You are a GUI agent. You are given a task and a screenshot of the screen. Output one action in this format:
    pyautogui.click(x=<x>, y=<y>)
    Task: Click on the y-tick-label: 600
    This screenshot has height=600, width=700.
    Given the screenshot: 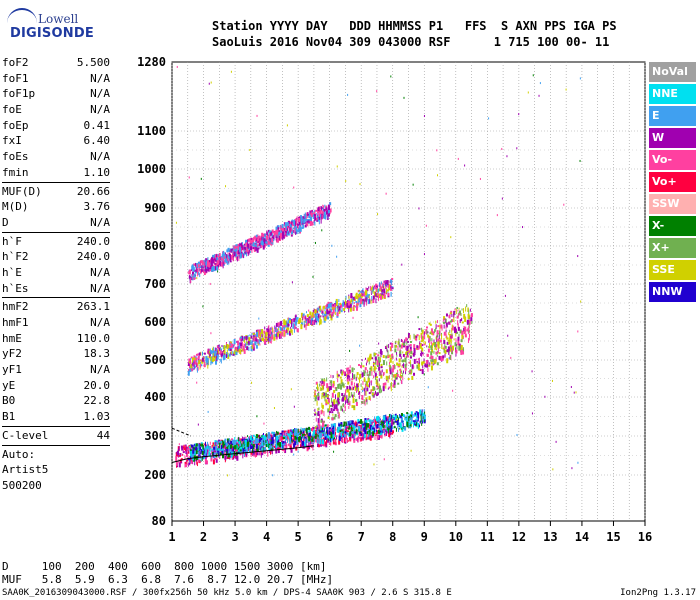 What is the action you would take?
    pyautogui.click(x=155, y=322)
    